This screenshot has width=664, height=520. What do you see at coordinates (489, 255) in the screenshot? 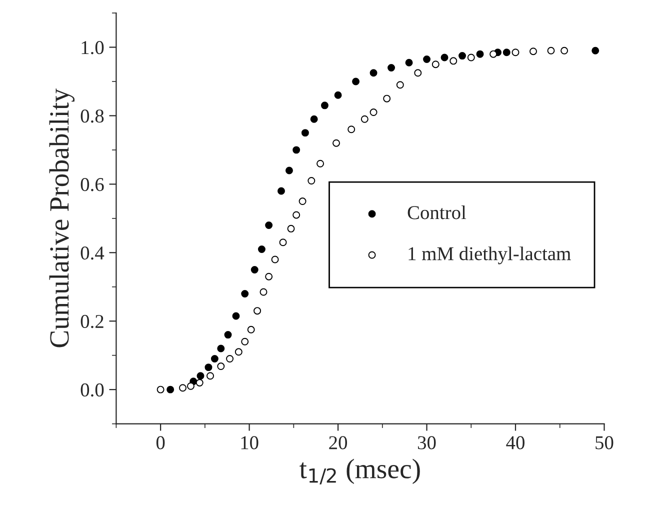
I see `legend-label: 1 mM diethyl-lactam` at bounding box center [489, 255].